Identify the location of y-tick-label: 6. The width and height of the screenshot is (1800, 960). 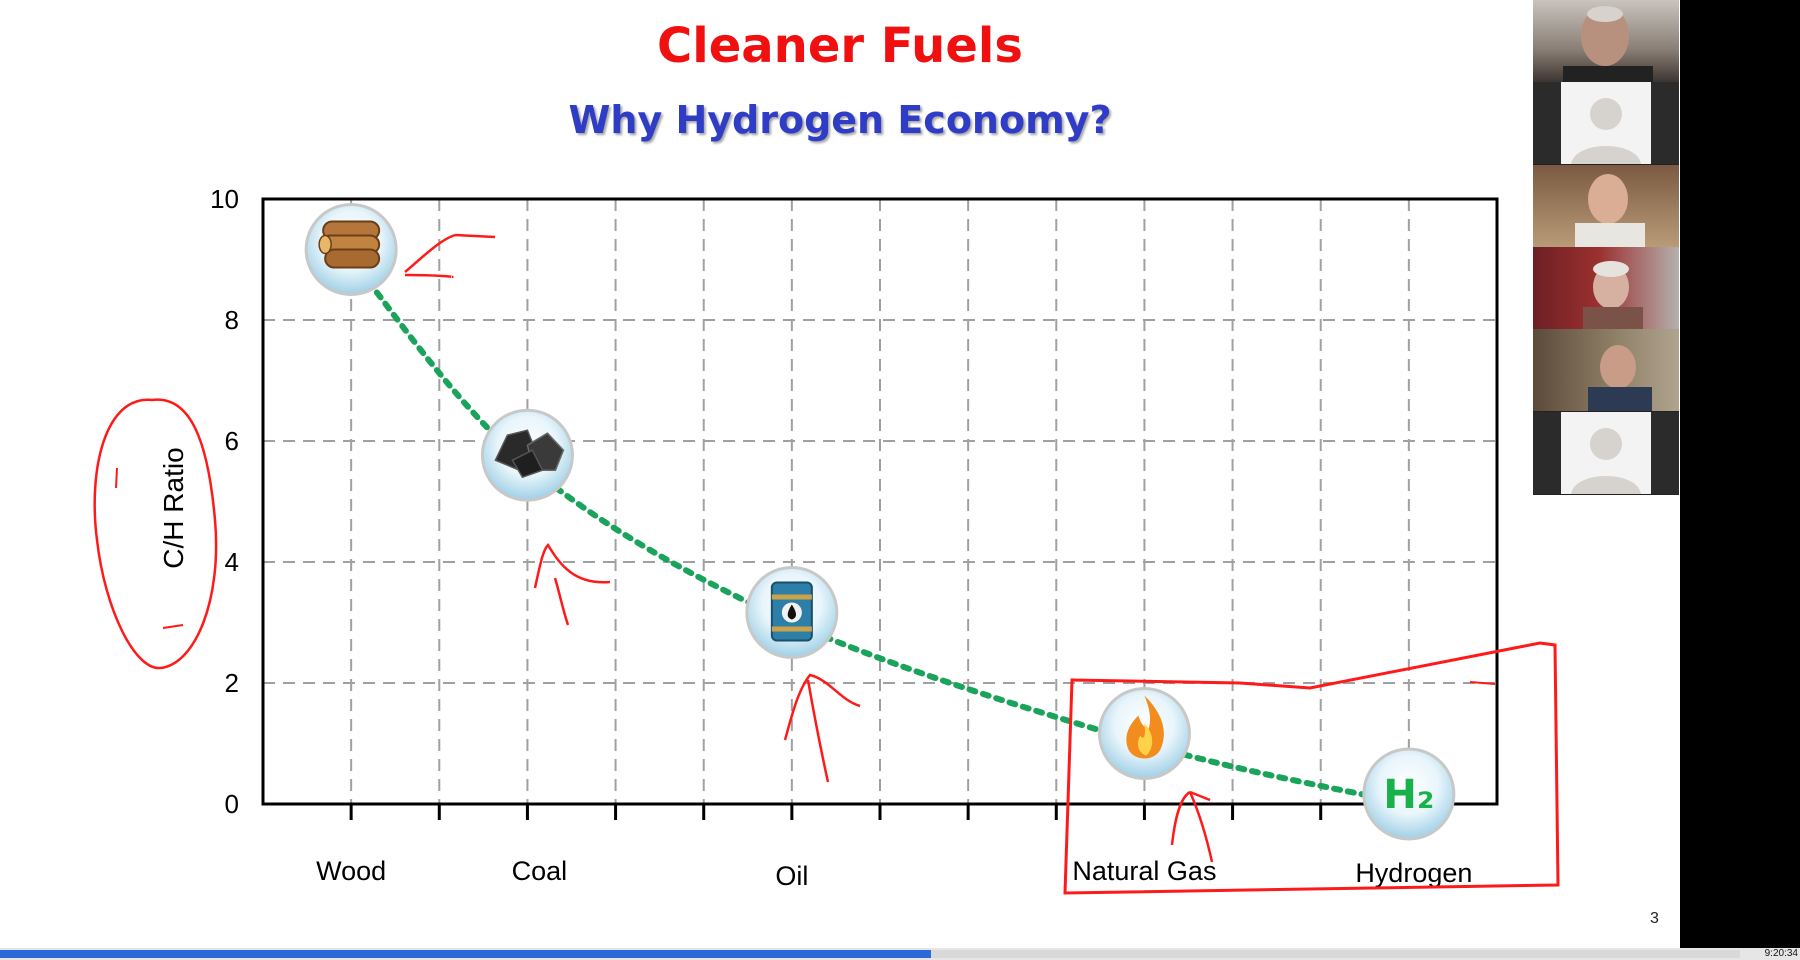
(232, 441).